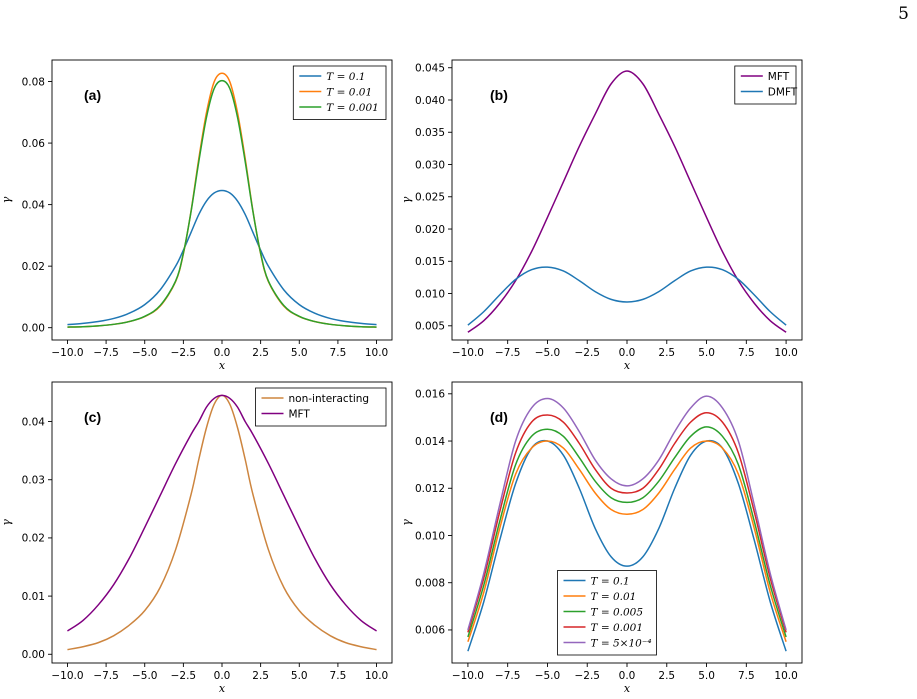 Image resolution: width=917 pixels, height=699 pixels. What do you see at coordinates (430, 133) in the screenshot?
I see `y-tick-label: 0.035` at bounding box center [430, 133].